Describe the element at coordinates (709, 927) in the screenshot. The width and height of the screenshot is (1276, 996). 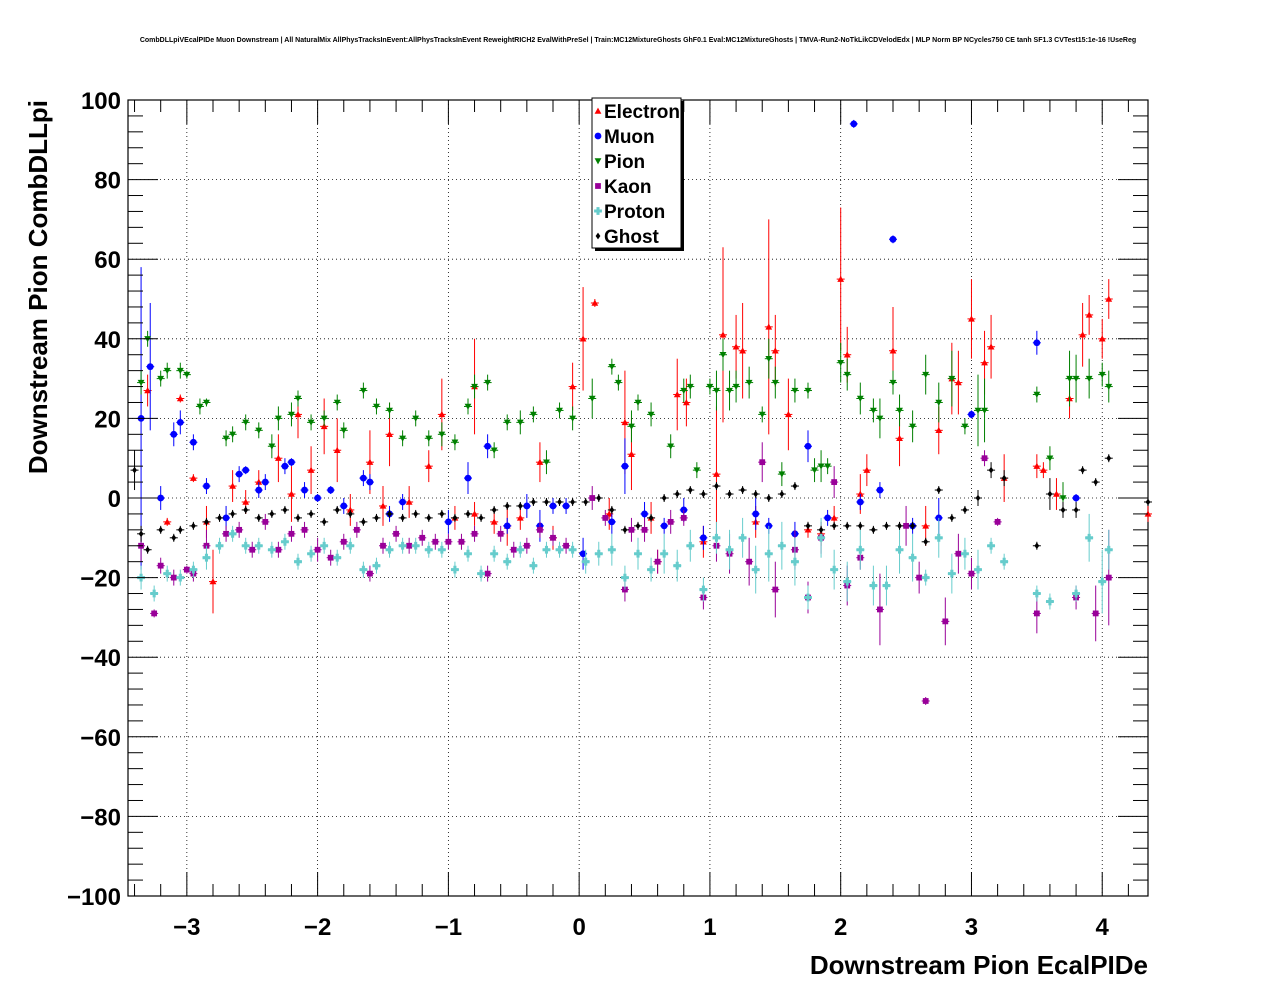
I see `x-tick-label: 1` at that location.